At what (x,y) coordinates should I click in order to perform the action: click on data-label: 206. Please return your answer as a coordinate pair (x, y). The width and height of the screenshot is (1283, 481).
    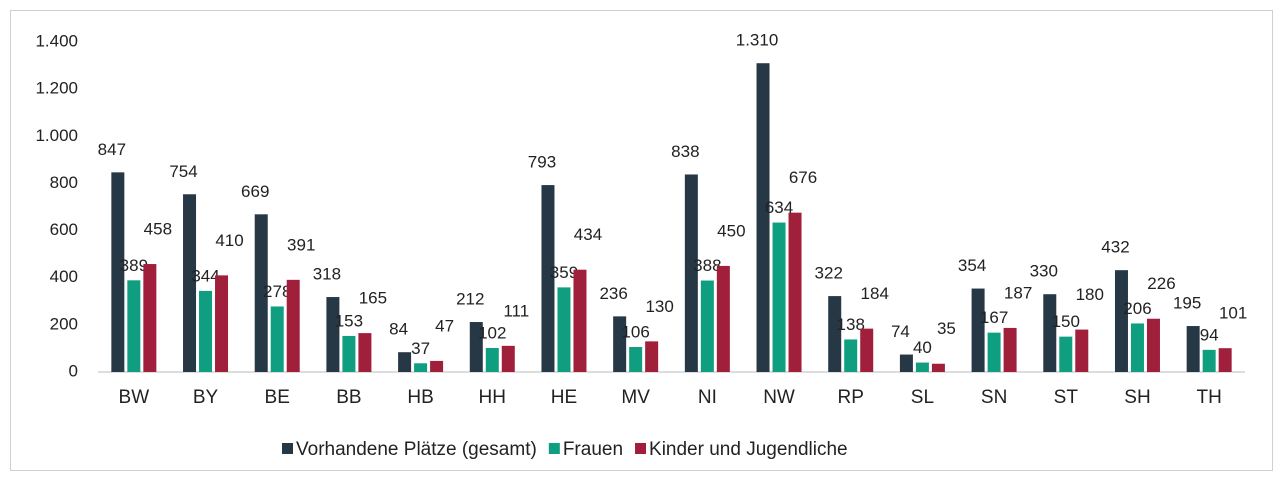
    Looking at the image, I should click on (1137, 308).